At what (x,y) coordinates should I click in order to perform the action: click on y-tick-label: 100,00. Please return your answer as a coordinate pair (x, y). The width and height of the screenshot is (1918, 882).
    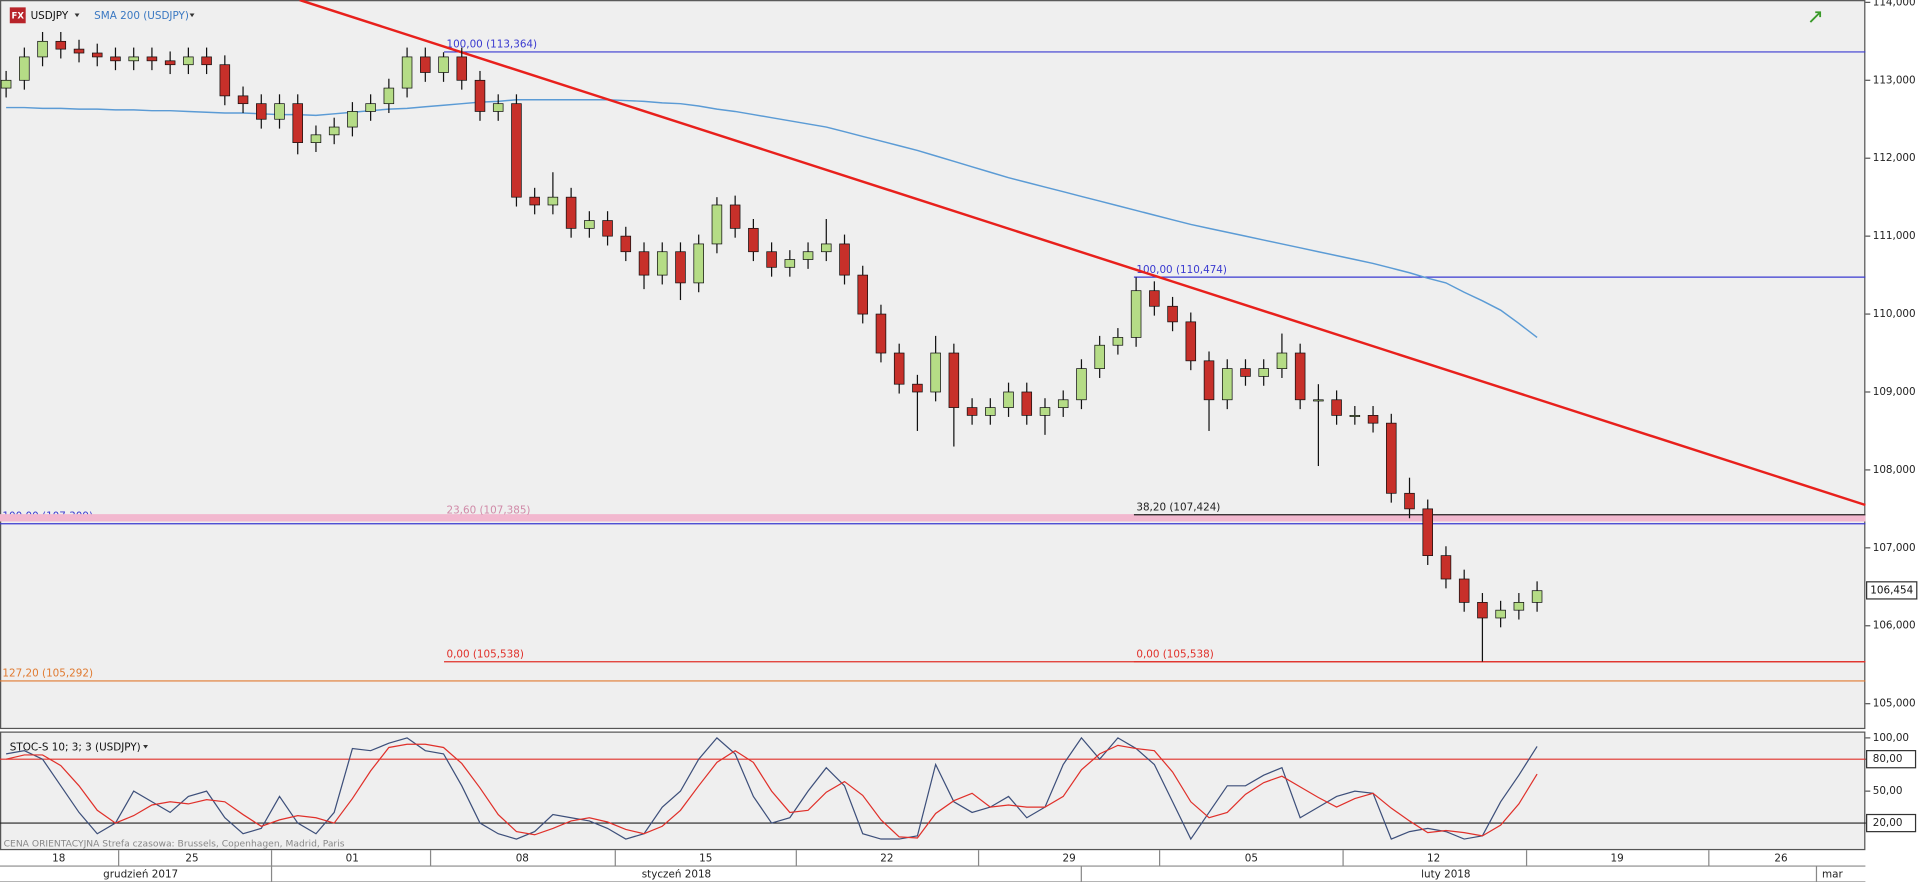
    Looking at the image, I should click on (1891, 738).